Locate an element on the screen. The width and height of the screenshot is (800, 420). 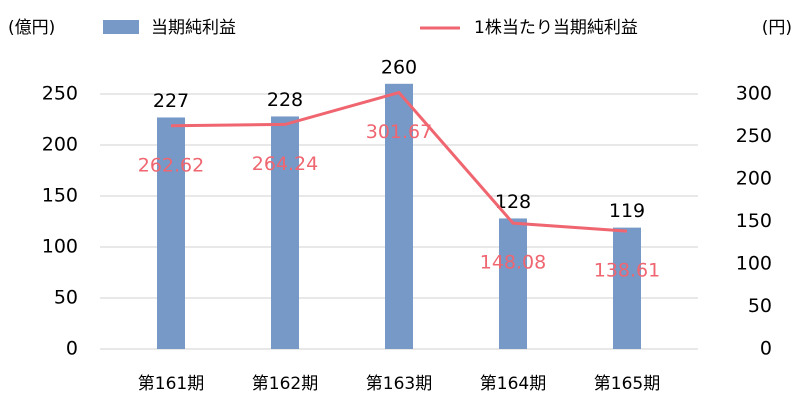
legend-swatch is located at coordinates (121, 27).